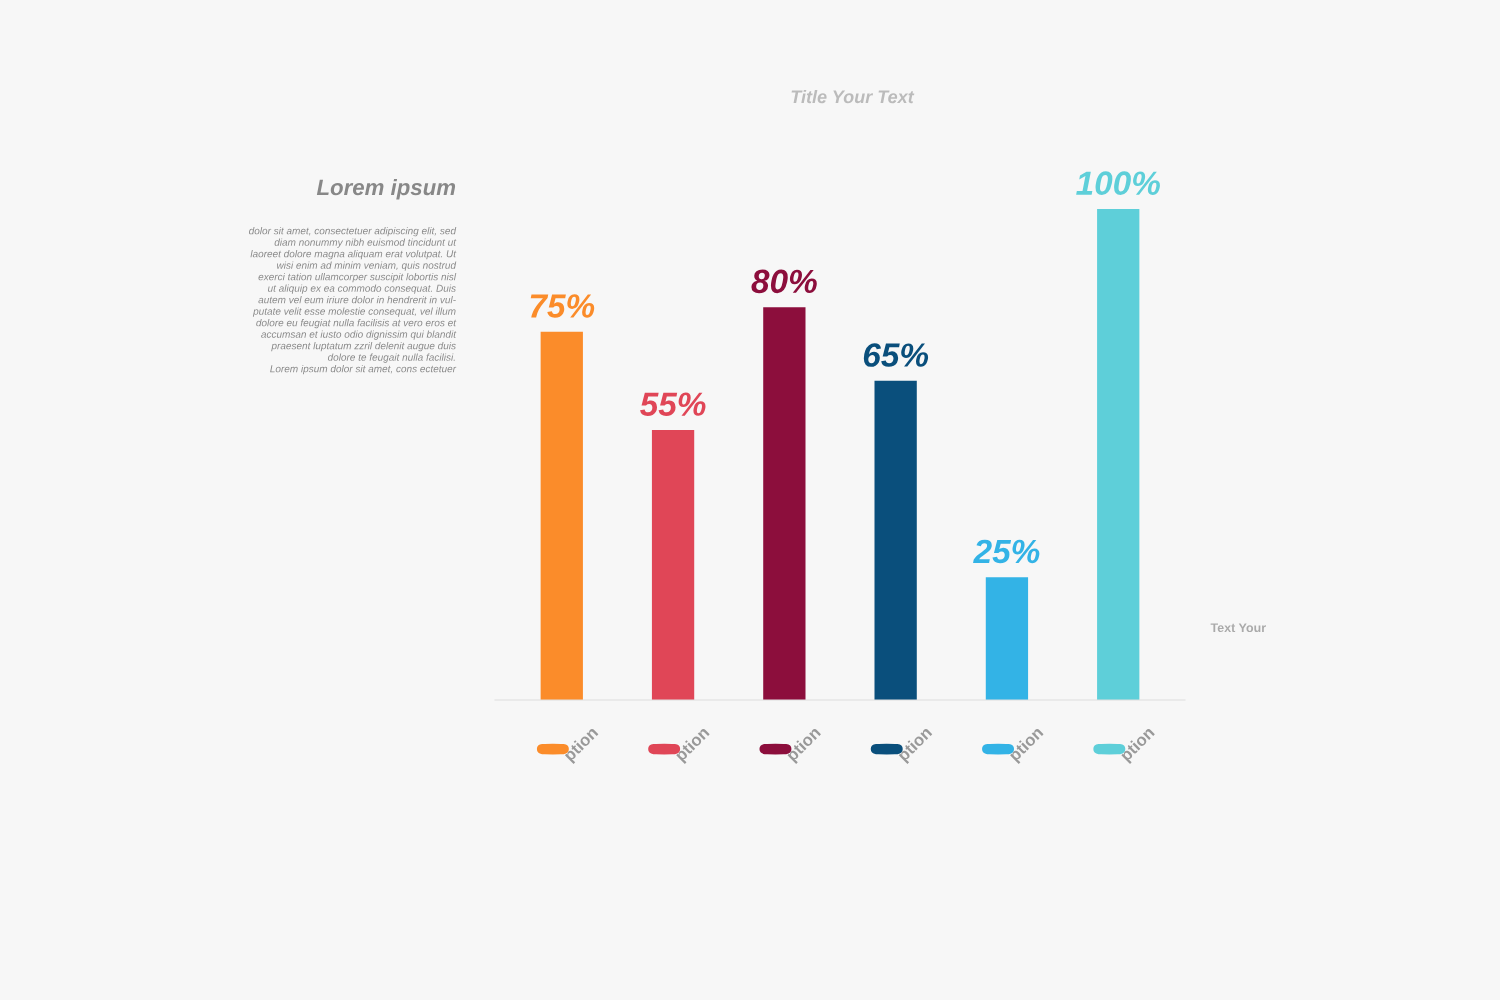 The image size is (1500, 1000). I want to click on text: Text Your, so click(1238, 628).